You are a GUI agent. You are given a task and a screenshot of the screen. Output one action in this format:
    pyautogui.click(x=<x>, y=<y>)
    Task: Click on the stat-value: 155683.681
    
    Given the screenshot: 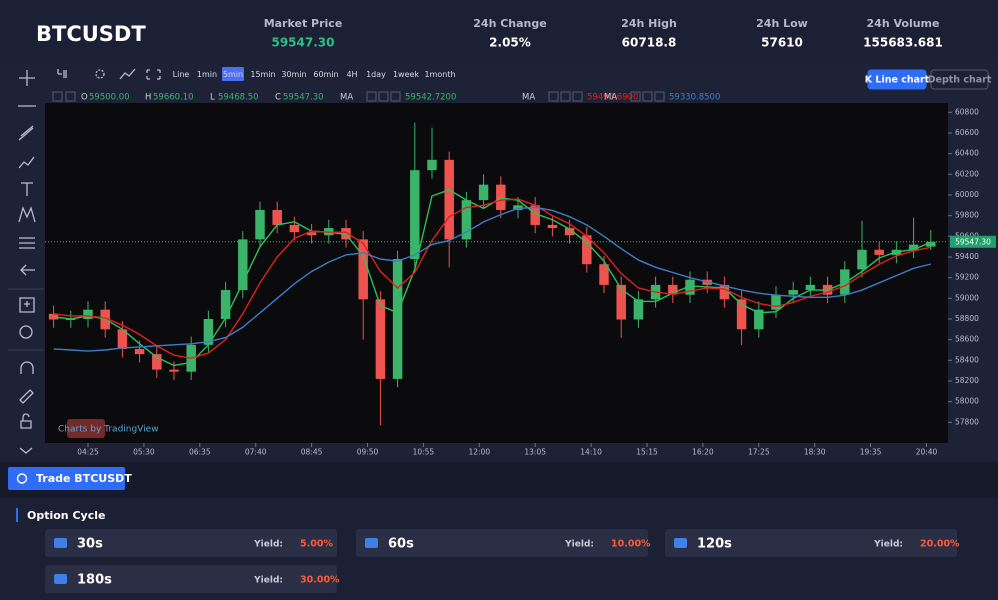 What is the action you would take?
    pyautogui.click(x=903, y=43)
    